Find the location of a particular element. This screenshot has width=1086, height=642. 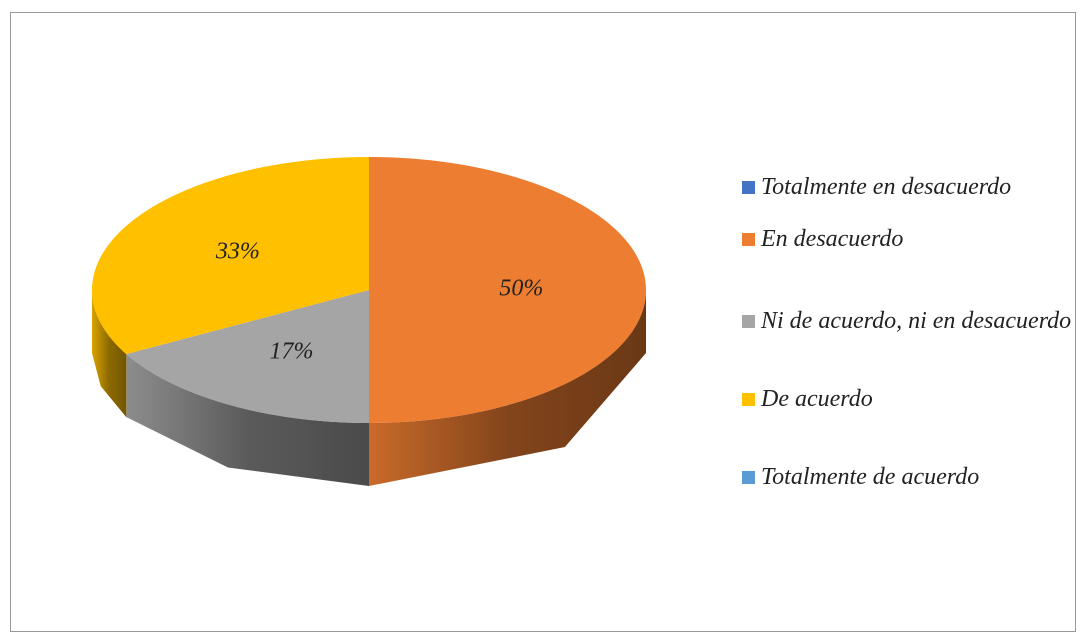

legend-item: Totalmente en desacuerdo is located at coordinates (907, 187).